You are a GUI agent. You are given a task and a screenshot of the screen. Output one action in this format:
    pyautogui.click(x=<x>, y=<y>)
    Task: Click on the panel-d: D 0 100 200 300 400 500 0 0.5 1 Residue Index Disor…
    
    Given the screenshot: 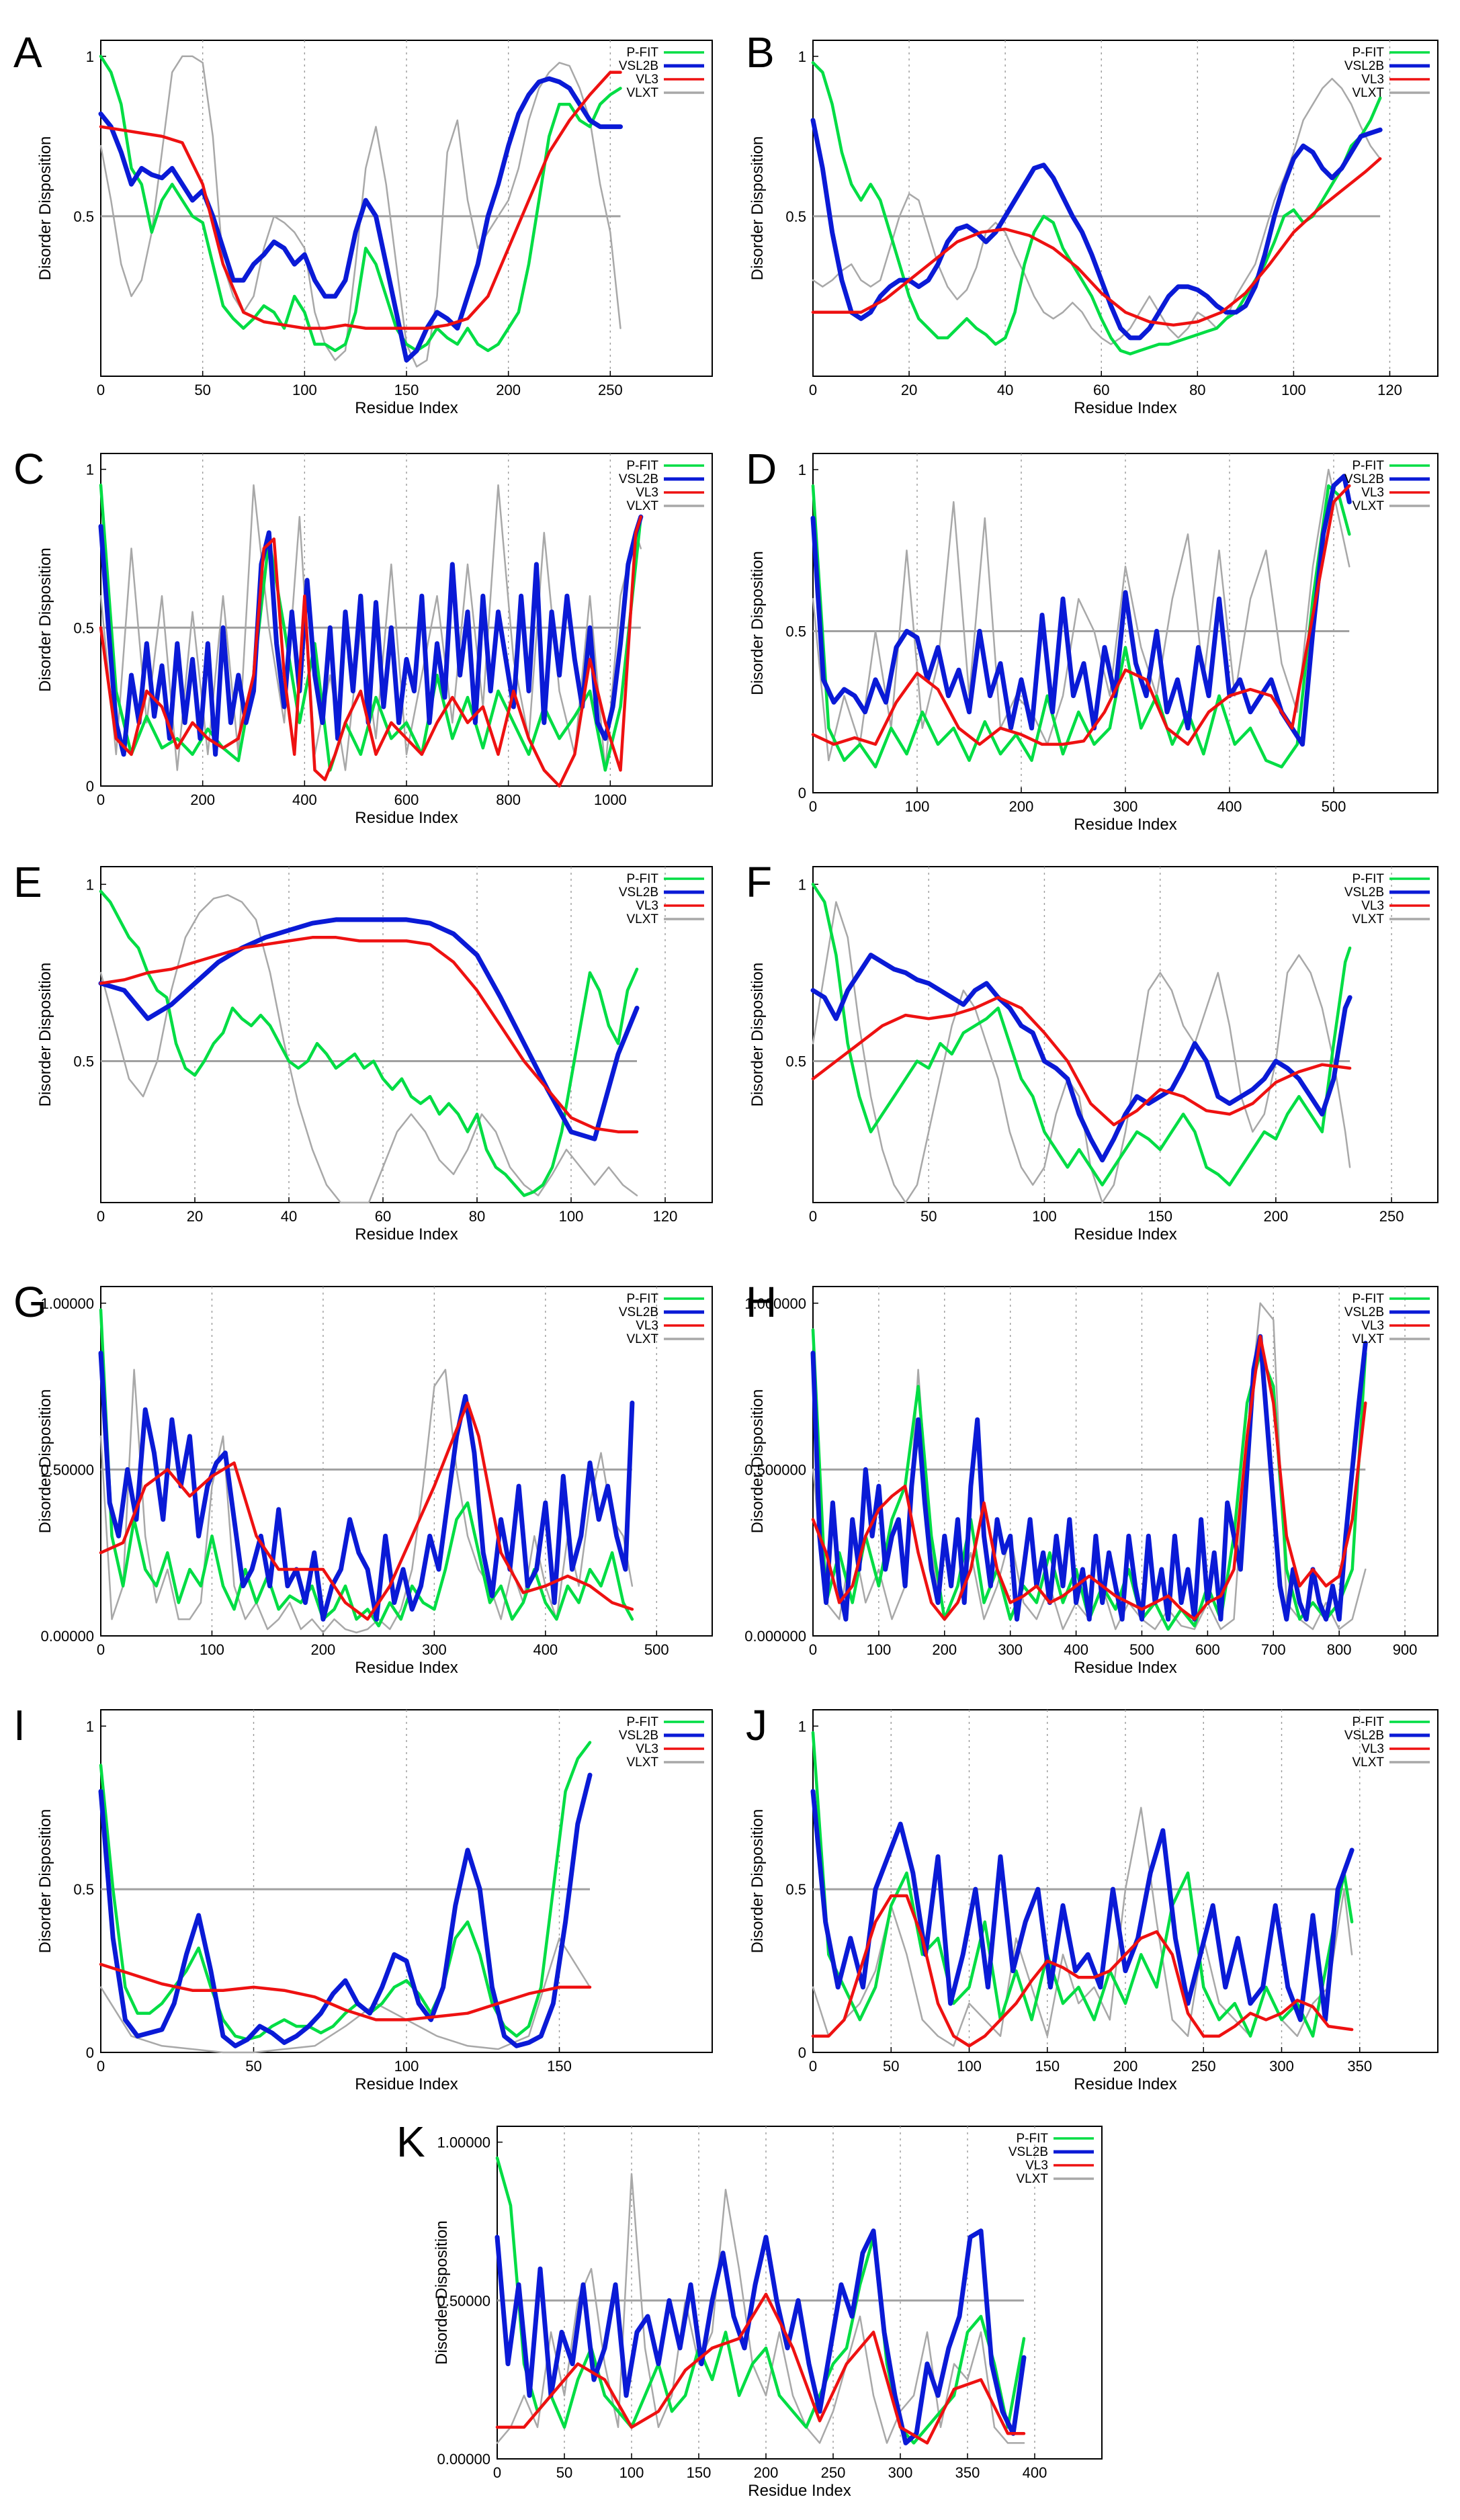 What is the action you would take?
    pyautogui.click(x=1092, y=639)
    